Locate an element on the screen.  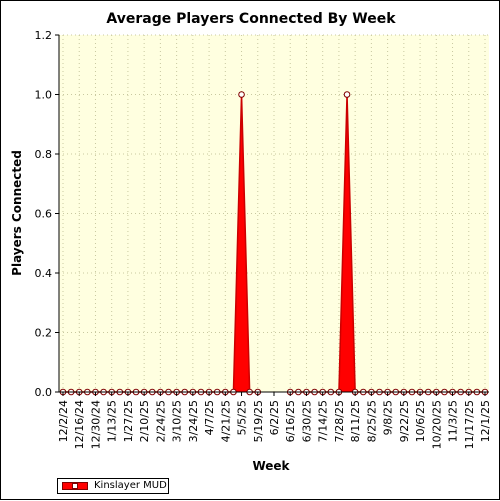
y-tick-label: 1.2 is located at coordinates (44, 35).